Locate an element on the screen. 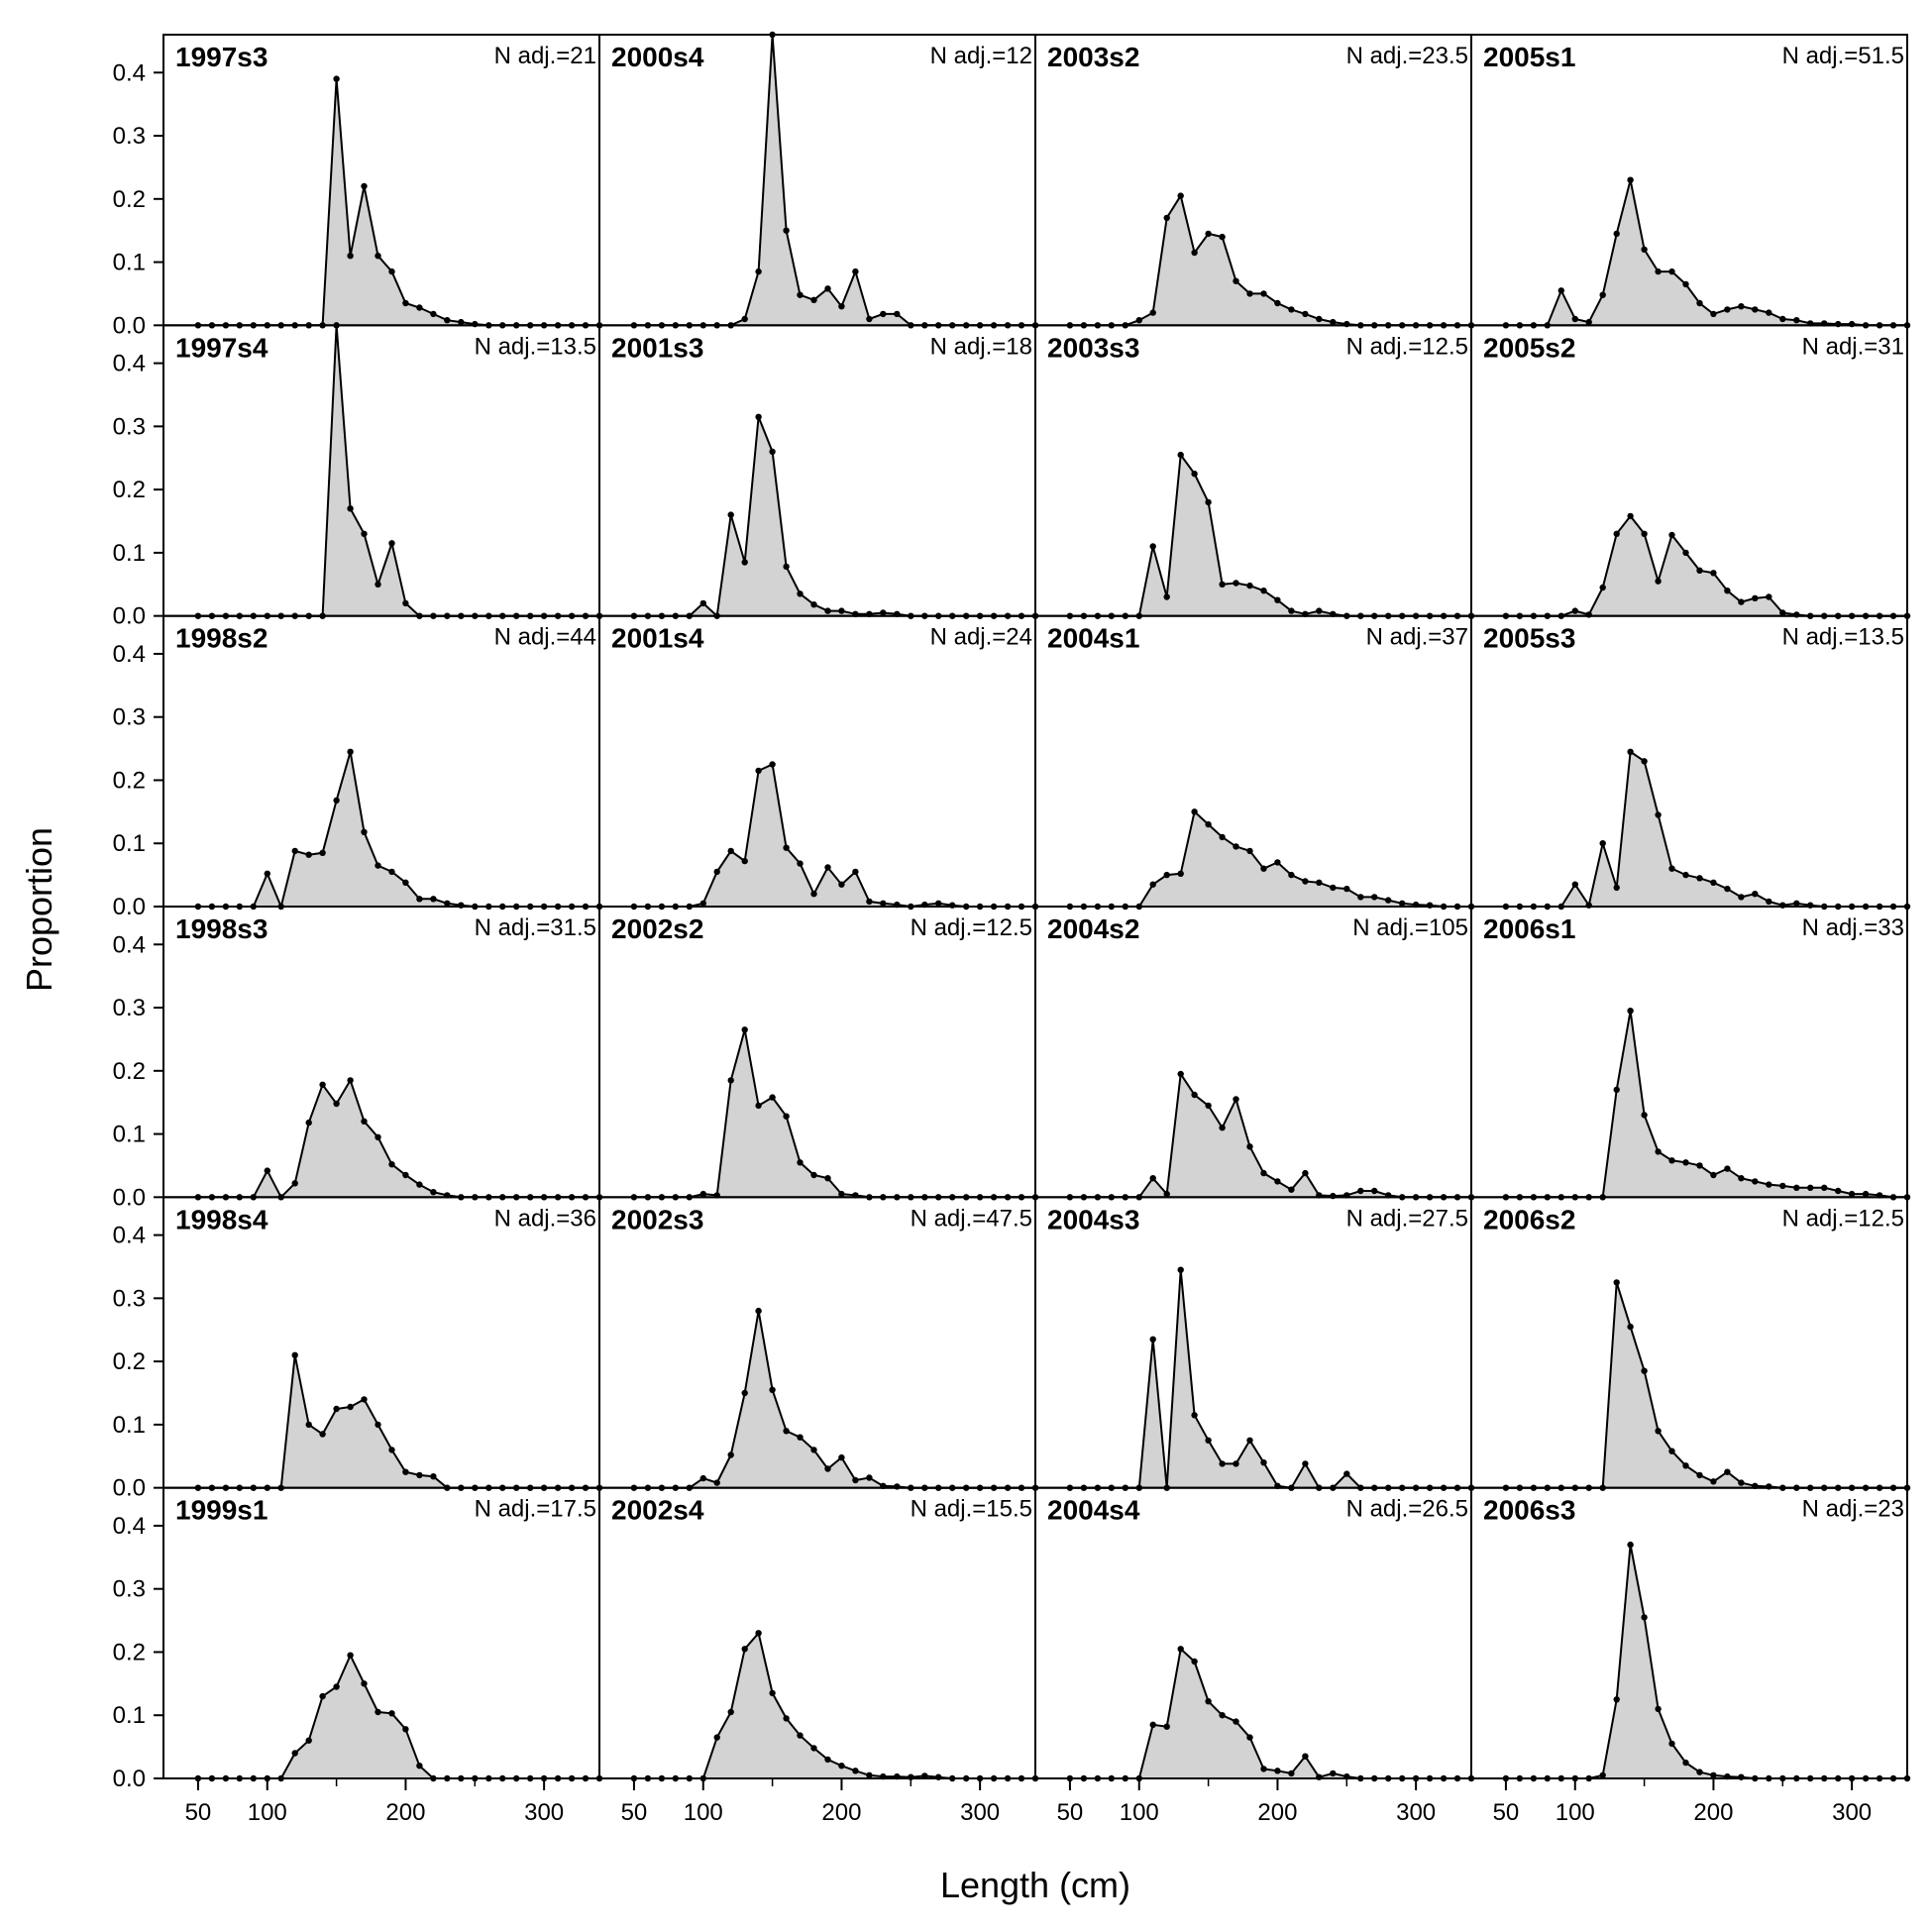 The height and width of the screenshot is (1932, 1932). panel-1998s2: 1998s2 N adj.=44 is located at coordinates (382, 762).